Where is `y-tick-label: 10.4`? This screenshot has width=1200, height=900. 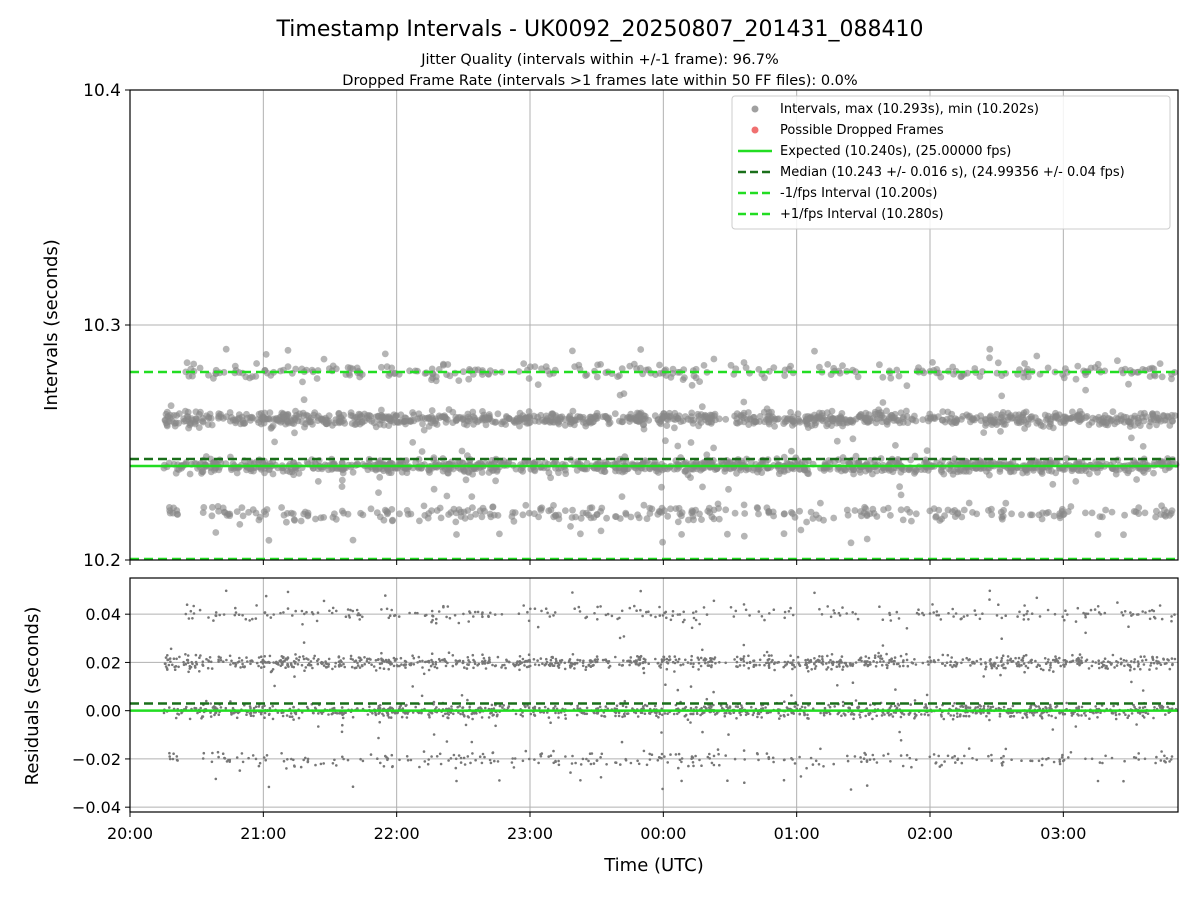
y-tick-label: 10.4 is located at coordinates (102, 91).